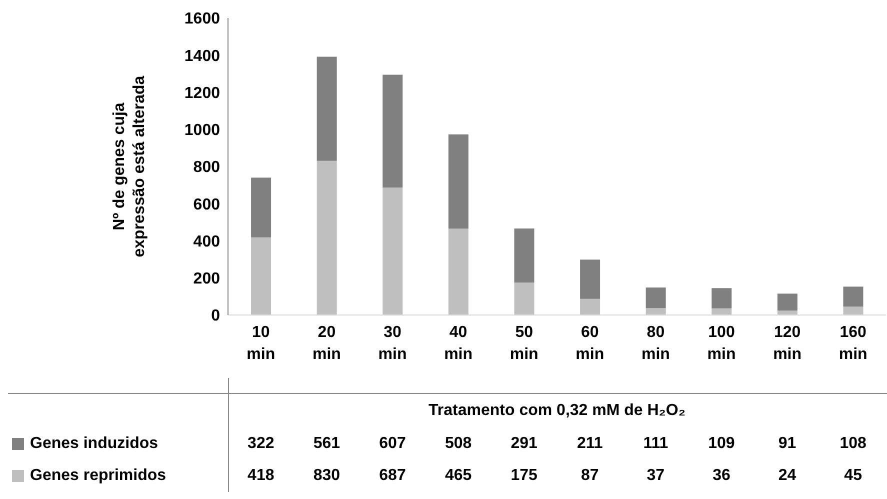 Image resolution: width=887 pixels, height=499 pixels. What do you see at coordinates (327, 444) in the screenshot?
I see `data-label: 561` at bounding box center [327, 444].